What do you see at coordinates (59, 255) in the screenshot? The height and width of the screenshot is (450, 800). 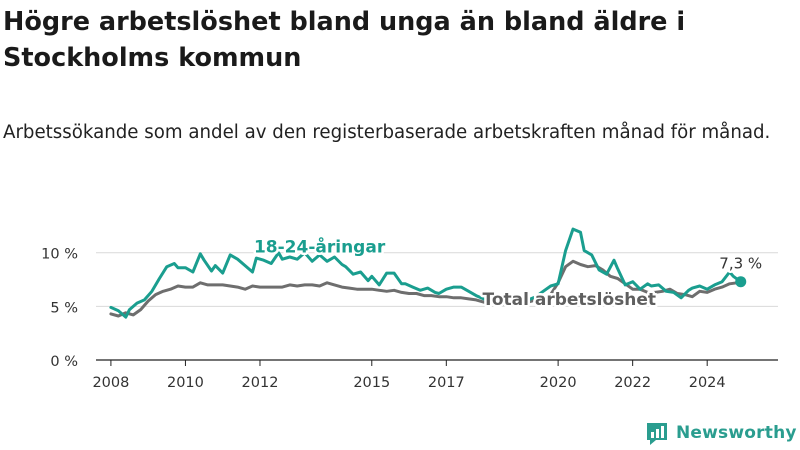 I see `y-tick-label: 10 %` at bounding box center [59, 255].